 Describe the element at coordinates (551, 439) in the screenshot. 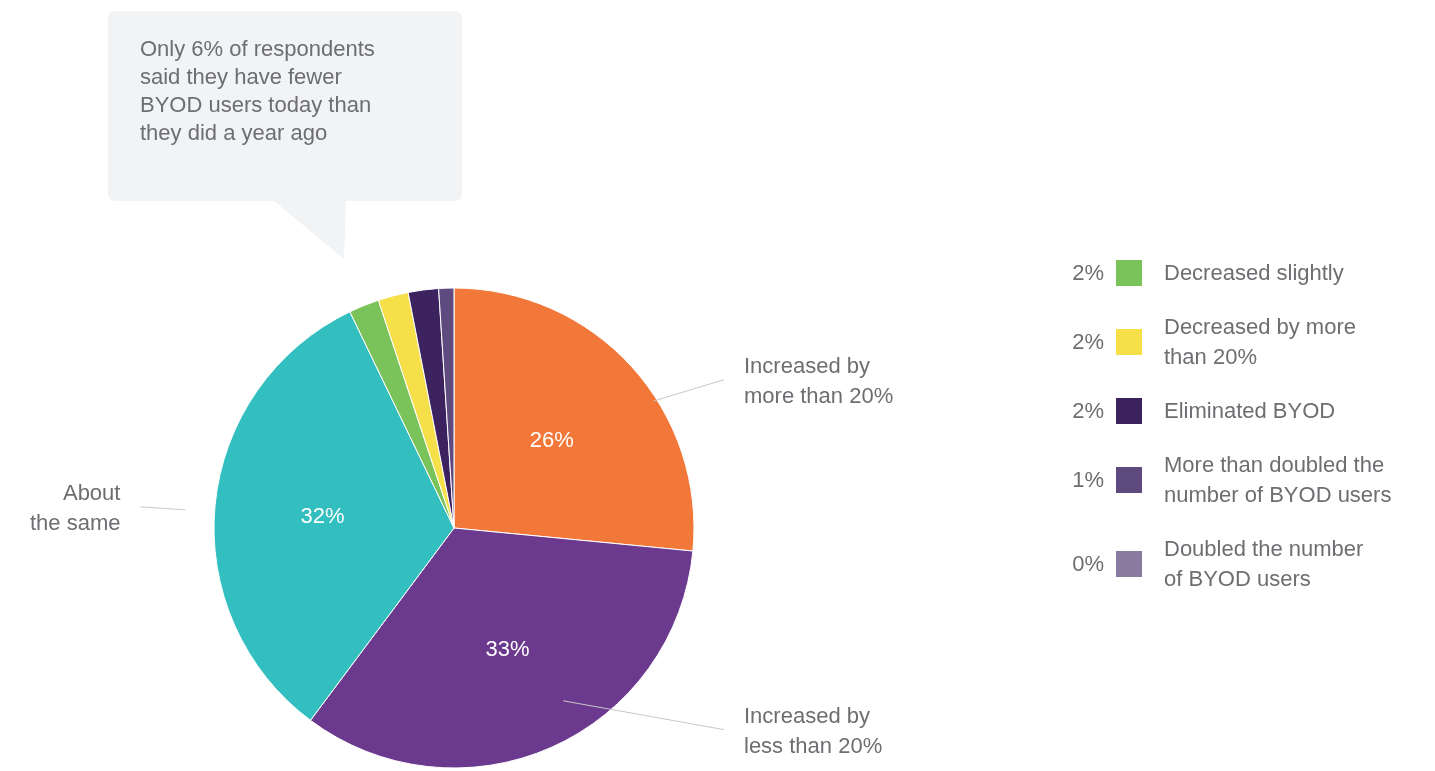

I see `data-label: 26%` at that location.